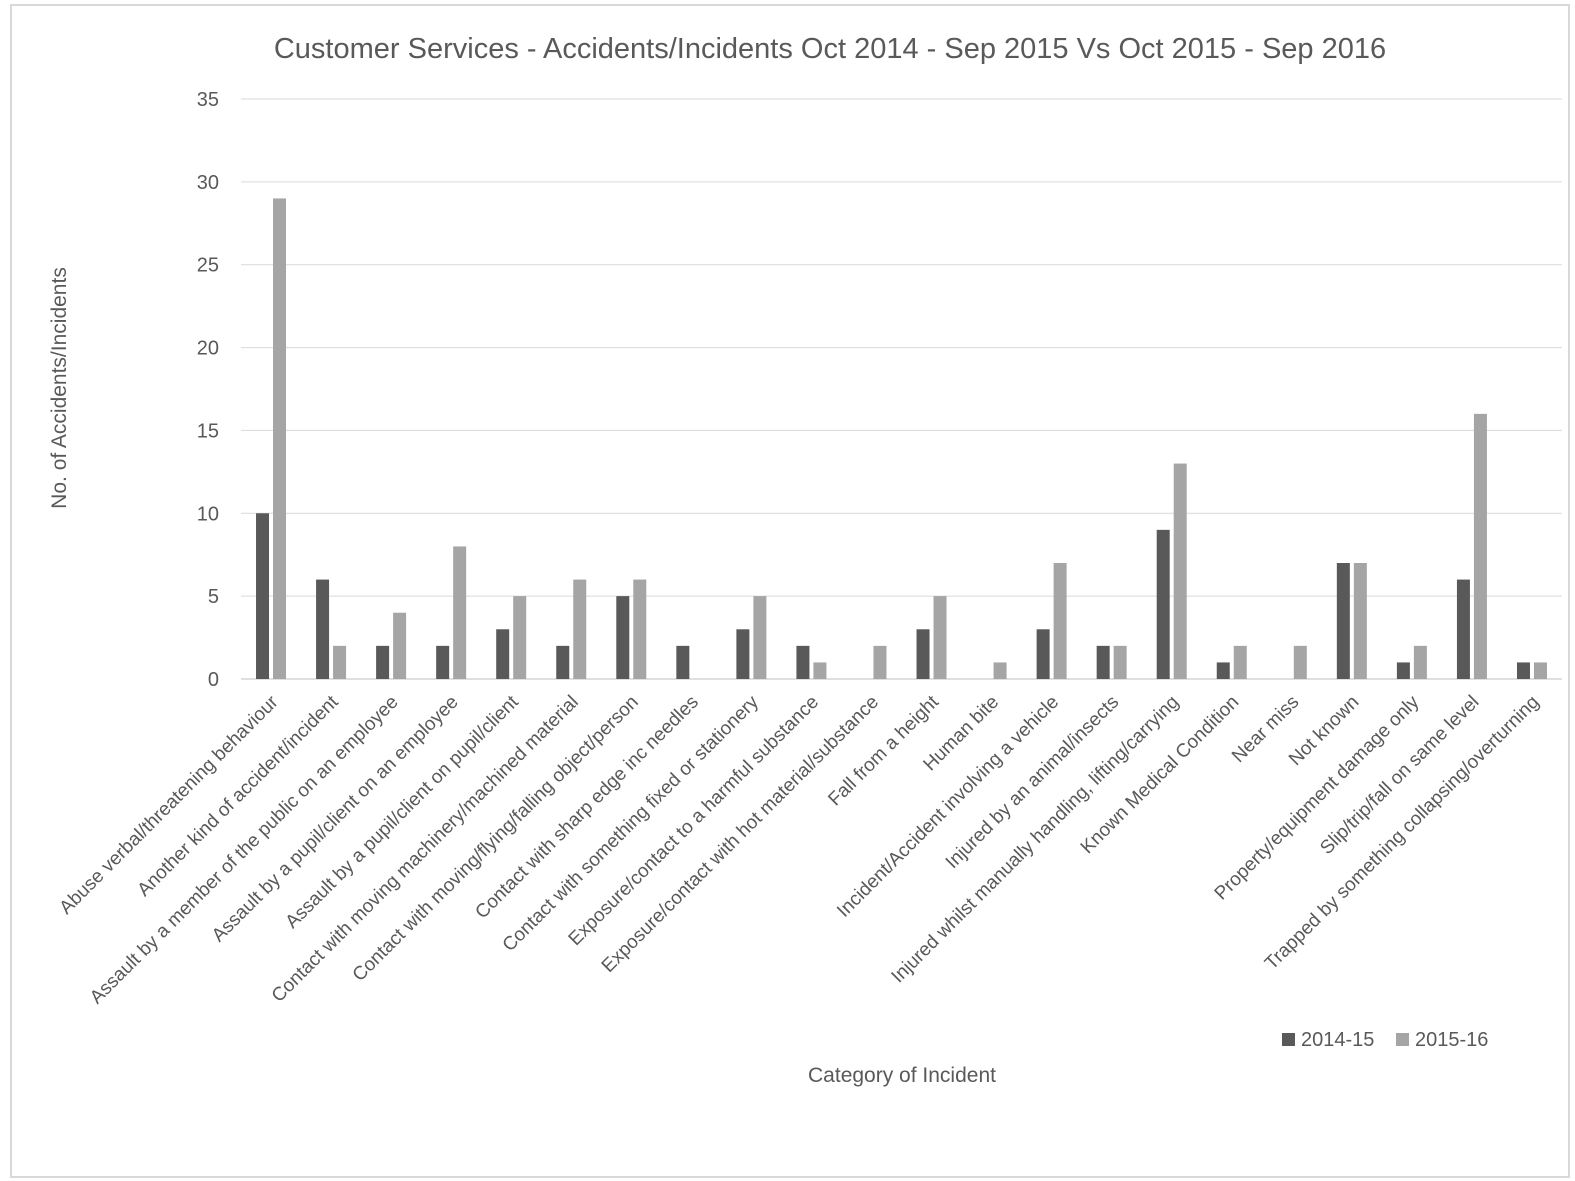 The height and width of the screenshot is (1181, 1575). Describe the element at coordinates (208, 390) in the screenshot. I see `y-axis-ticks: 0 5 10 15 20 25 30 35` at that location.